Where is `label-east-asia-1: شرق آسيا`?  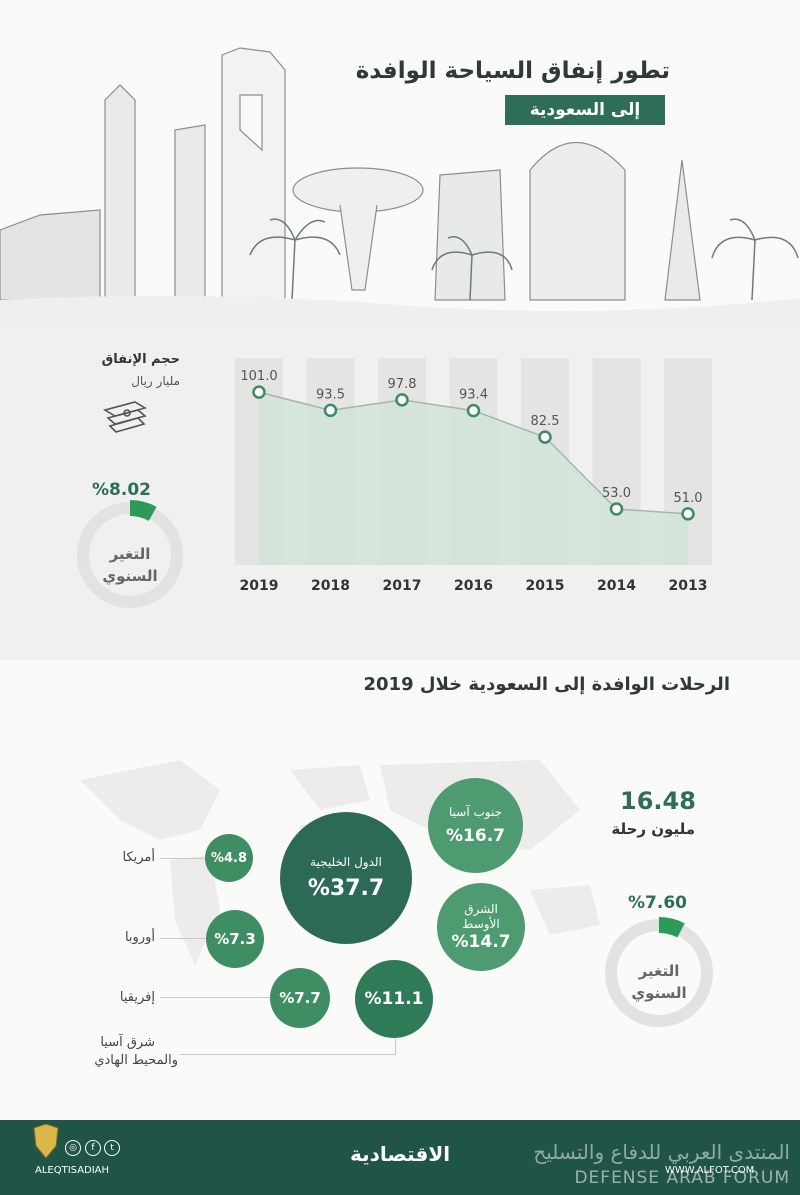 label-east-asia-1: شرق آسيا is located at coordinates (127, 1042).